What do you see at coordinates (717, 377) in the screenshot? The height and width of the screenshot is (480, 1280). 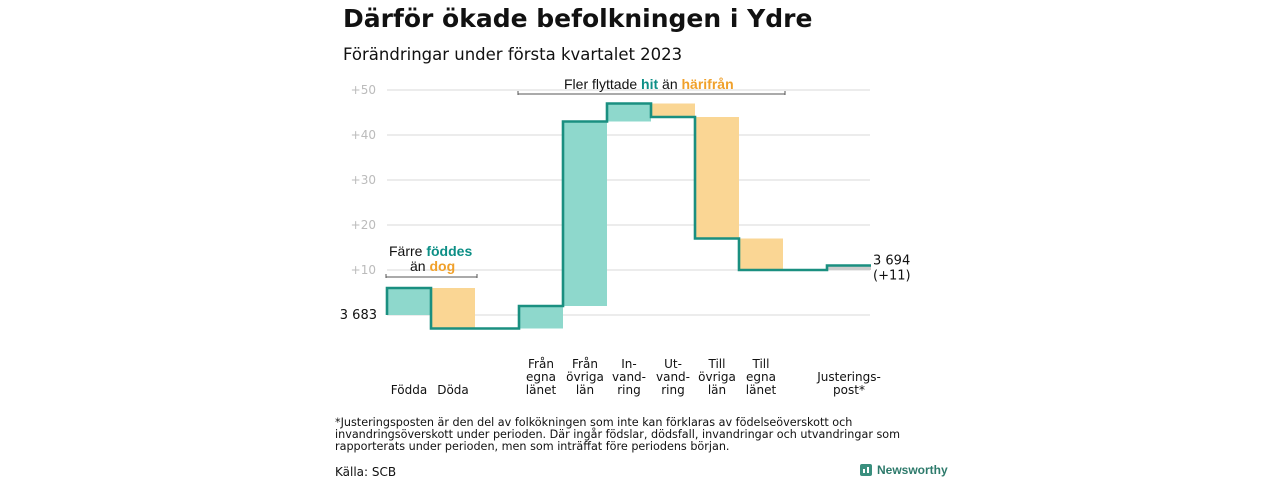 I see `category-label-6-1: övriga` at bounding box center [717, 377].